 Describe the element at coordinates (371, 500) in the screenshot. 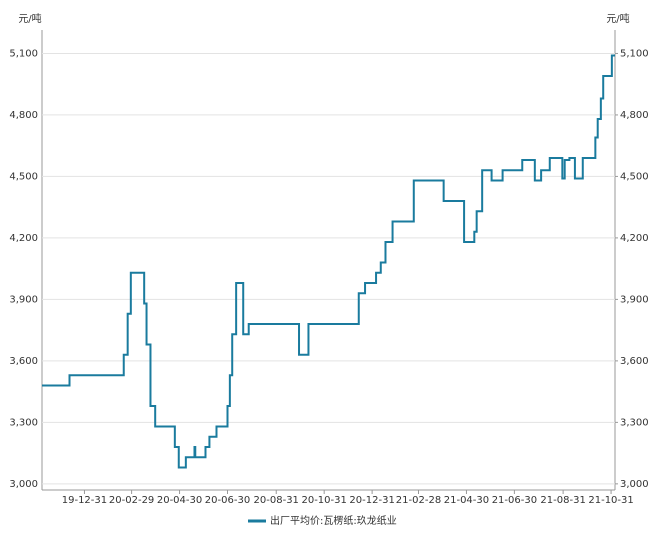

I see `x-tick-label: 20-12-31` at that location.